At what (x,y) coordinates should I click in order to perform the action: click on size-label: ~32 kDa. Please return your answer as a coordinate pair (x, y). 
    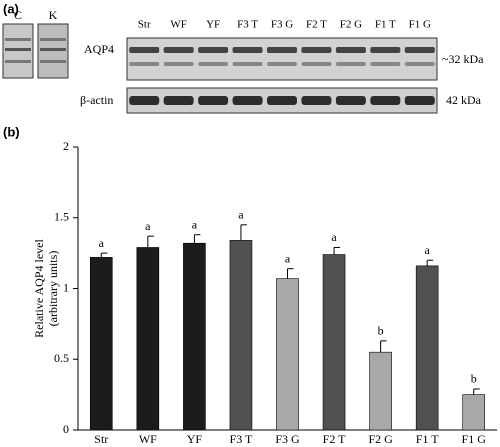
    Looking at the image, I should click on (463, 59).